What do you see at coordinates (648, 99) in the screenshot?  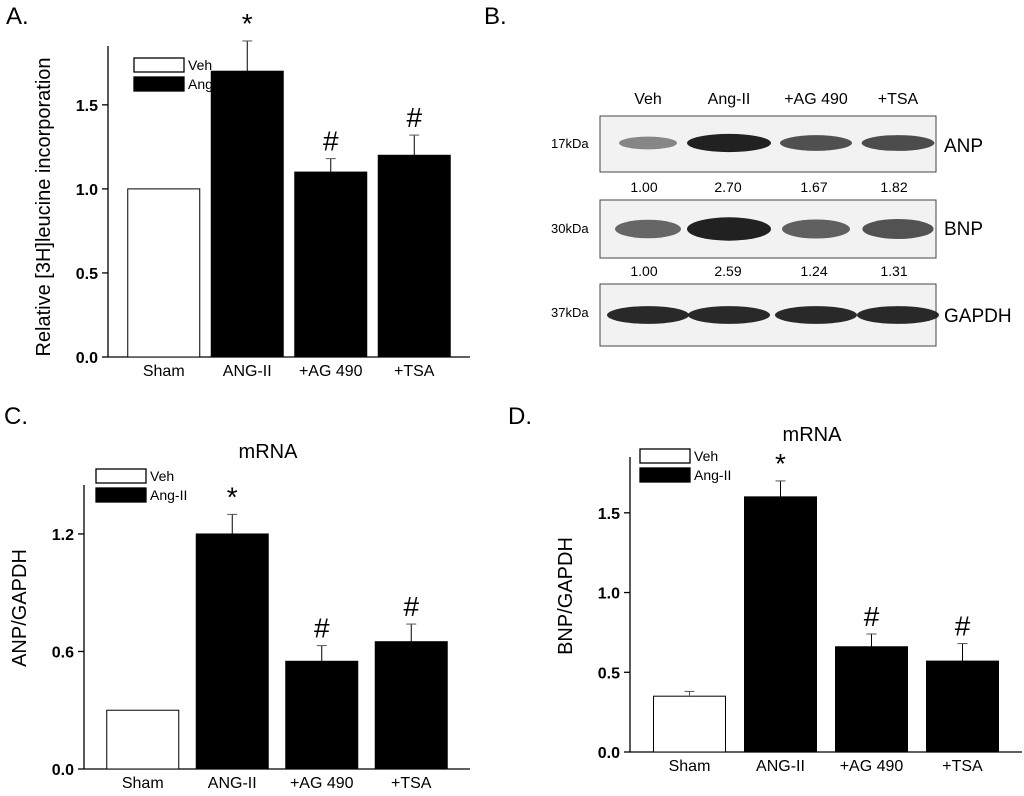 I see `blot-column-veh: Veh` at bounding box center [648, 99].